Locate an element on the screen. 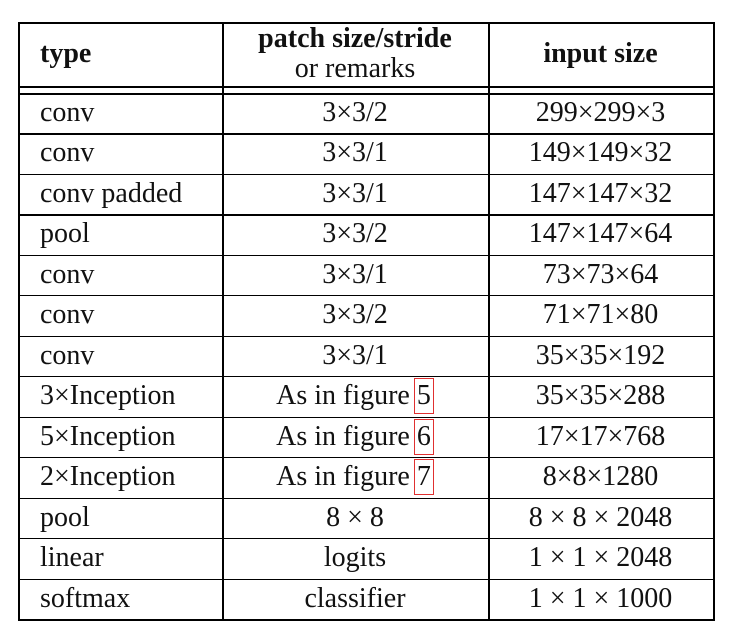  table-cell: As in figure 7 is located at coordinates (355, 477).